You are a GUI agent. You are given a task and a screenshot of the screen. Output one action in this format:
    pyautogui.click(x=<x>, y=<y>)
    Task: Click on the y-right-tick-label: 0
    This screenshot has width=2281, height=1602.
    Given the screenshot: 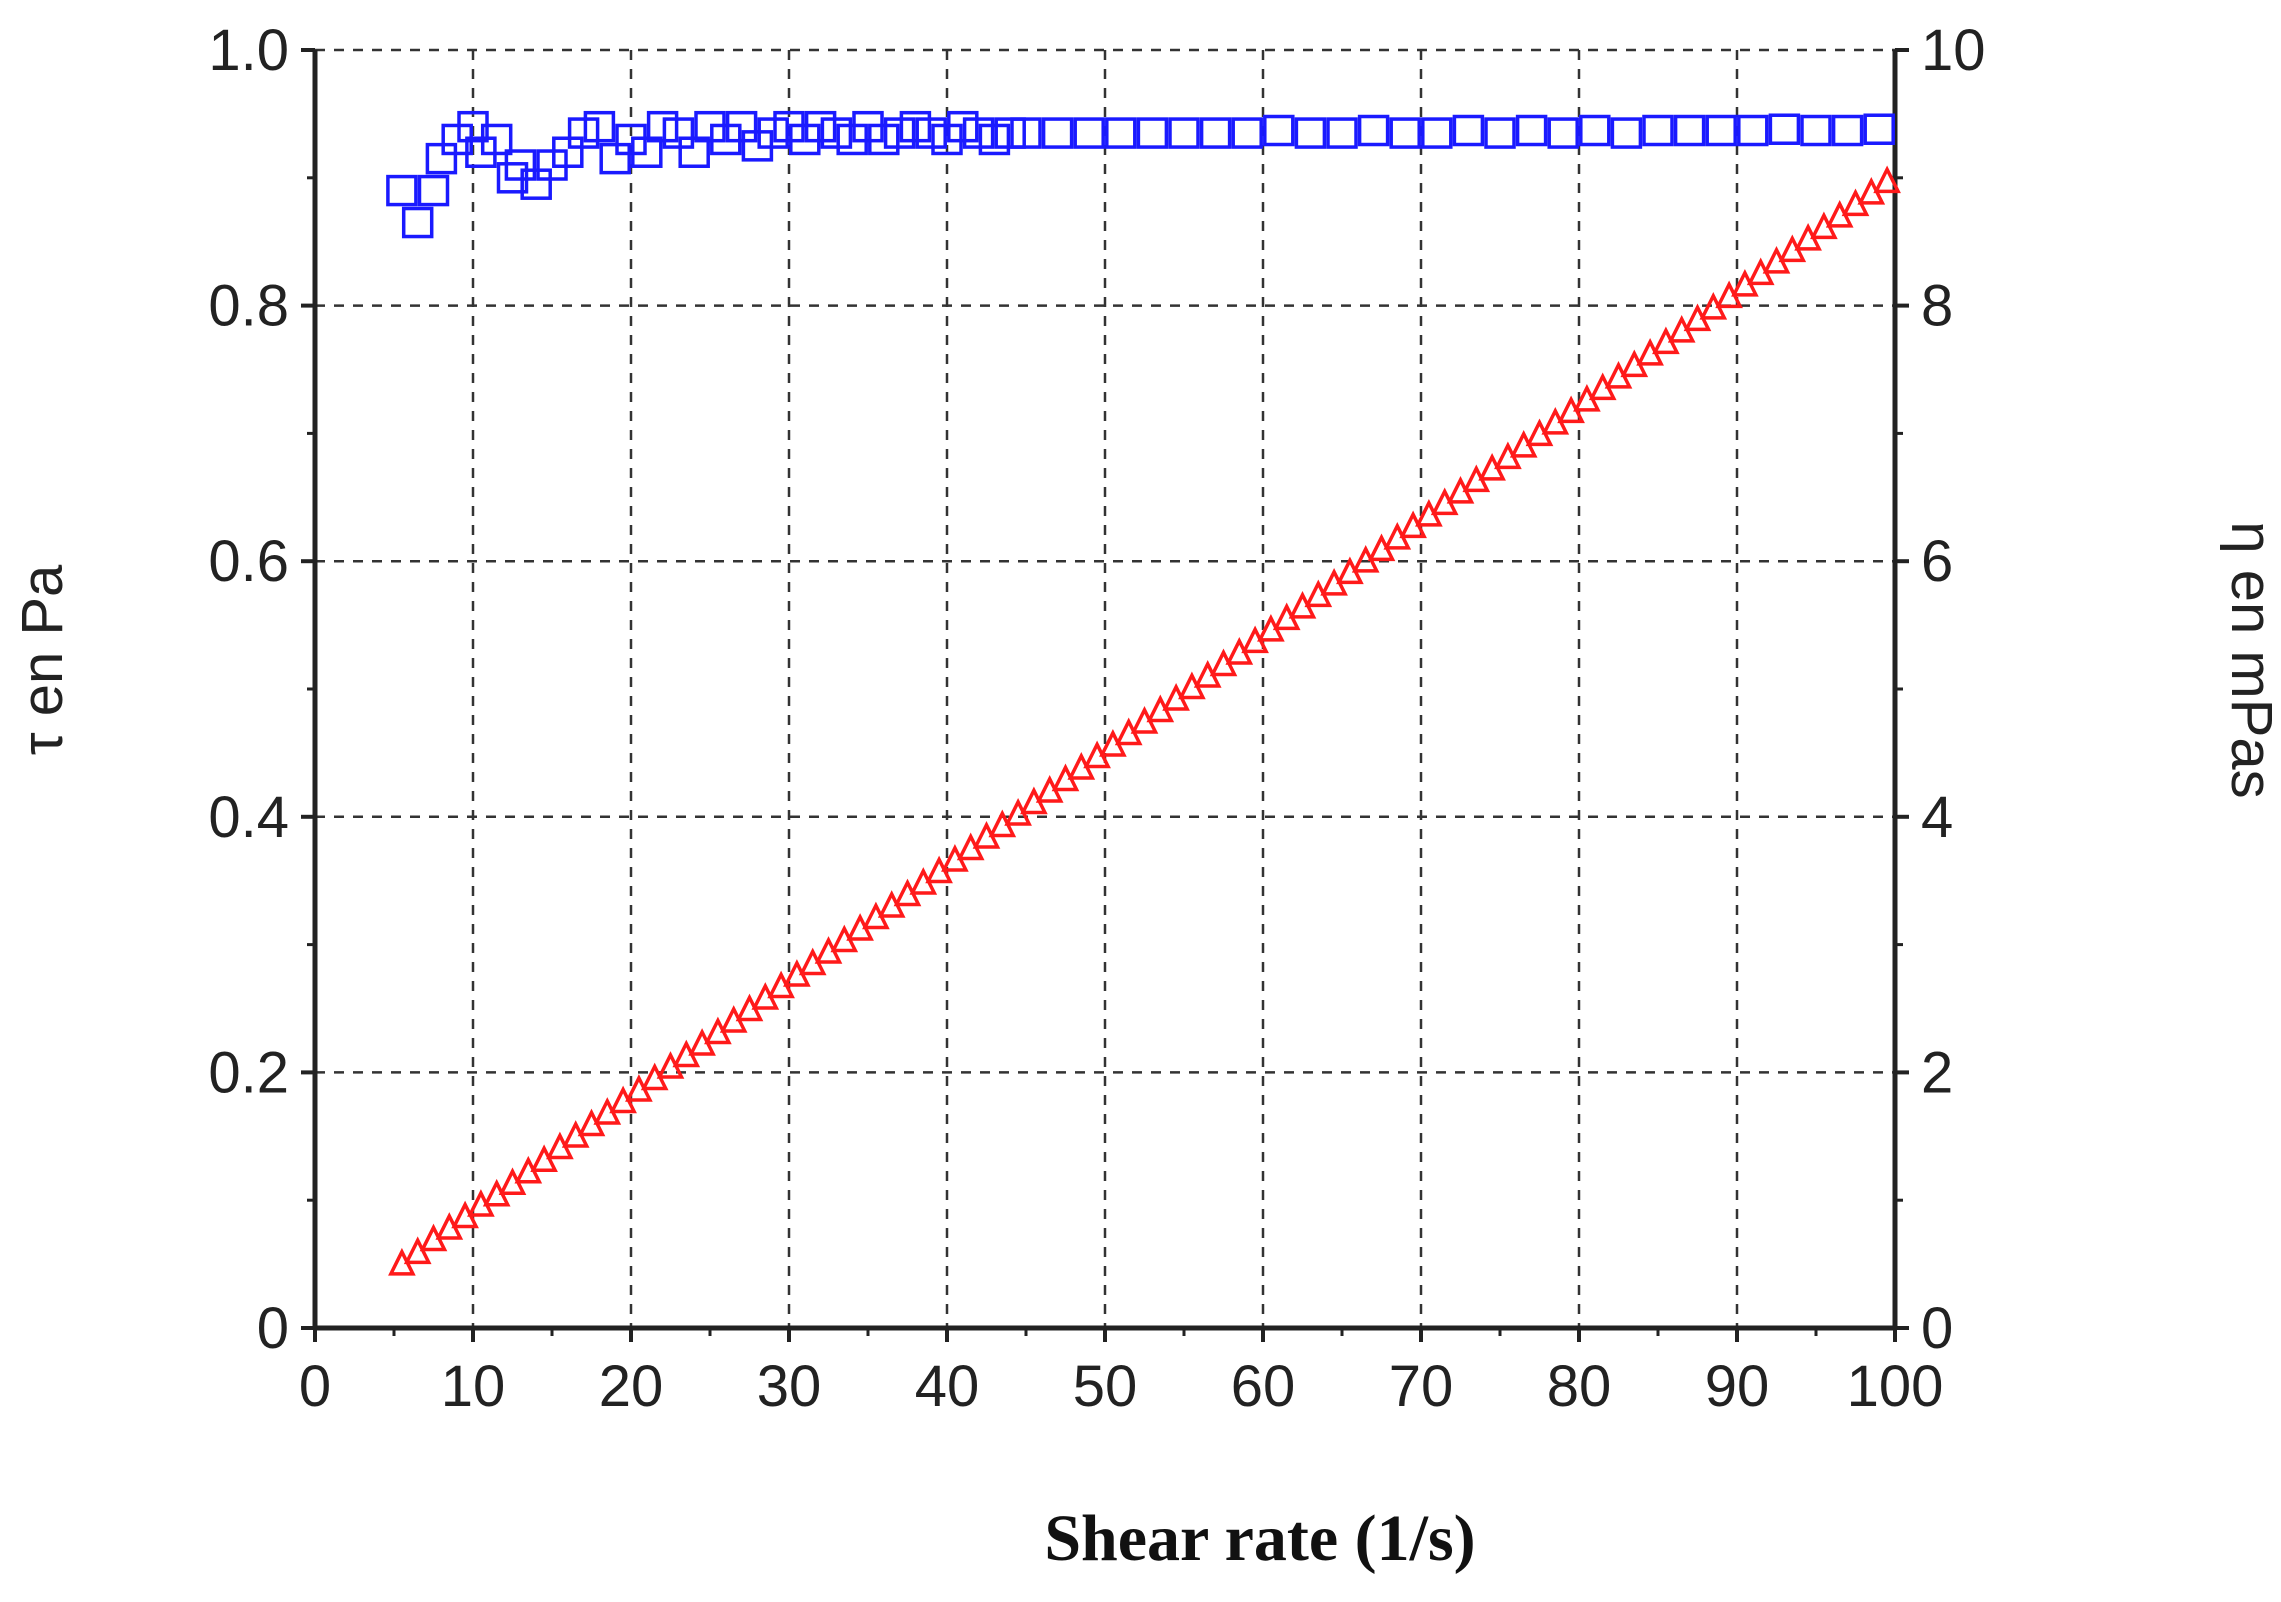 What is the action you would take?
    pyautogui.click(x=1937, y=1328)
    